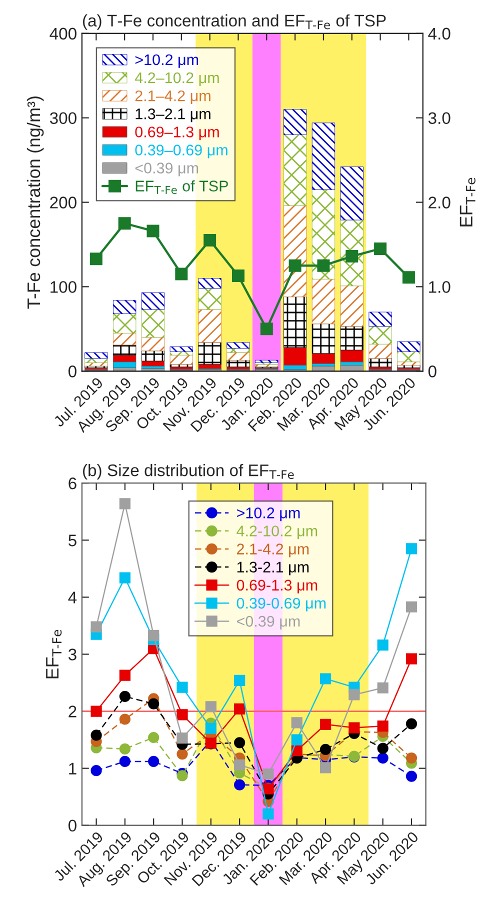 The height and width of the screenshot is (903, 485). I want to click on y2-tick-label: 1.0, so click(439, 287).